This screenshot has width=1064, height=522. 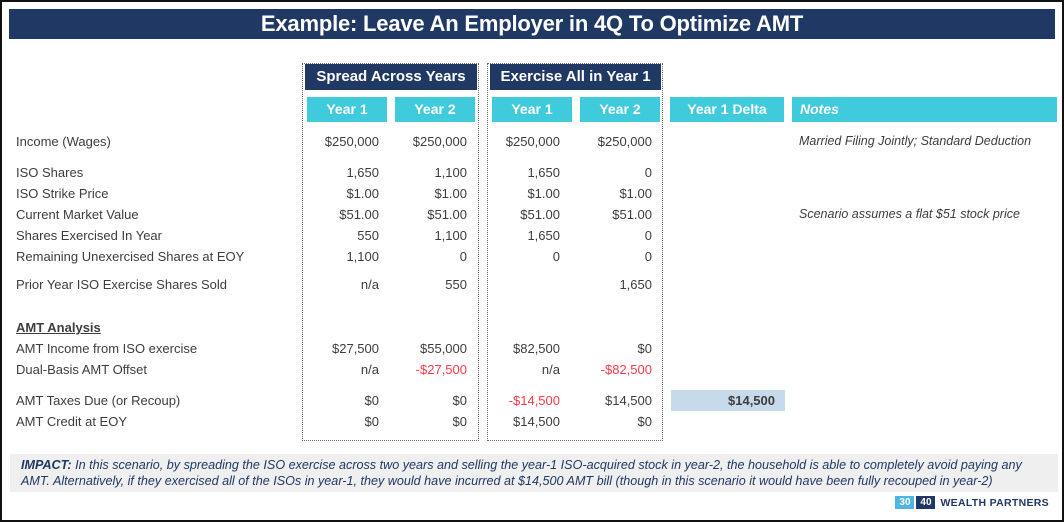 I want to click on cell-spread-year1: $27,500, so click(x=355, y=348).